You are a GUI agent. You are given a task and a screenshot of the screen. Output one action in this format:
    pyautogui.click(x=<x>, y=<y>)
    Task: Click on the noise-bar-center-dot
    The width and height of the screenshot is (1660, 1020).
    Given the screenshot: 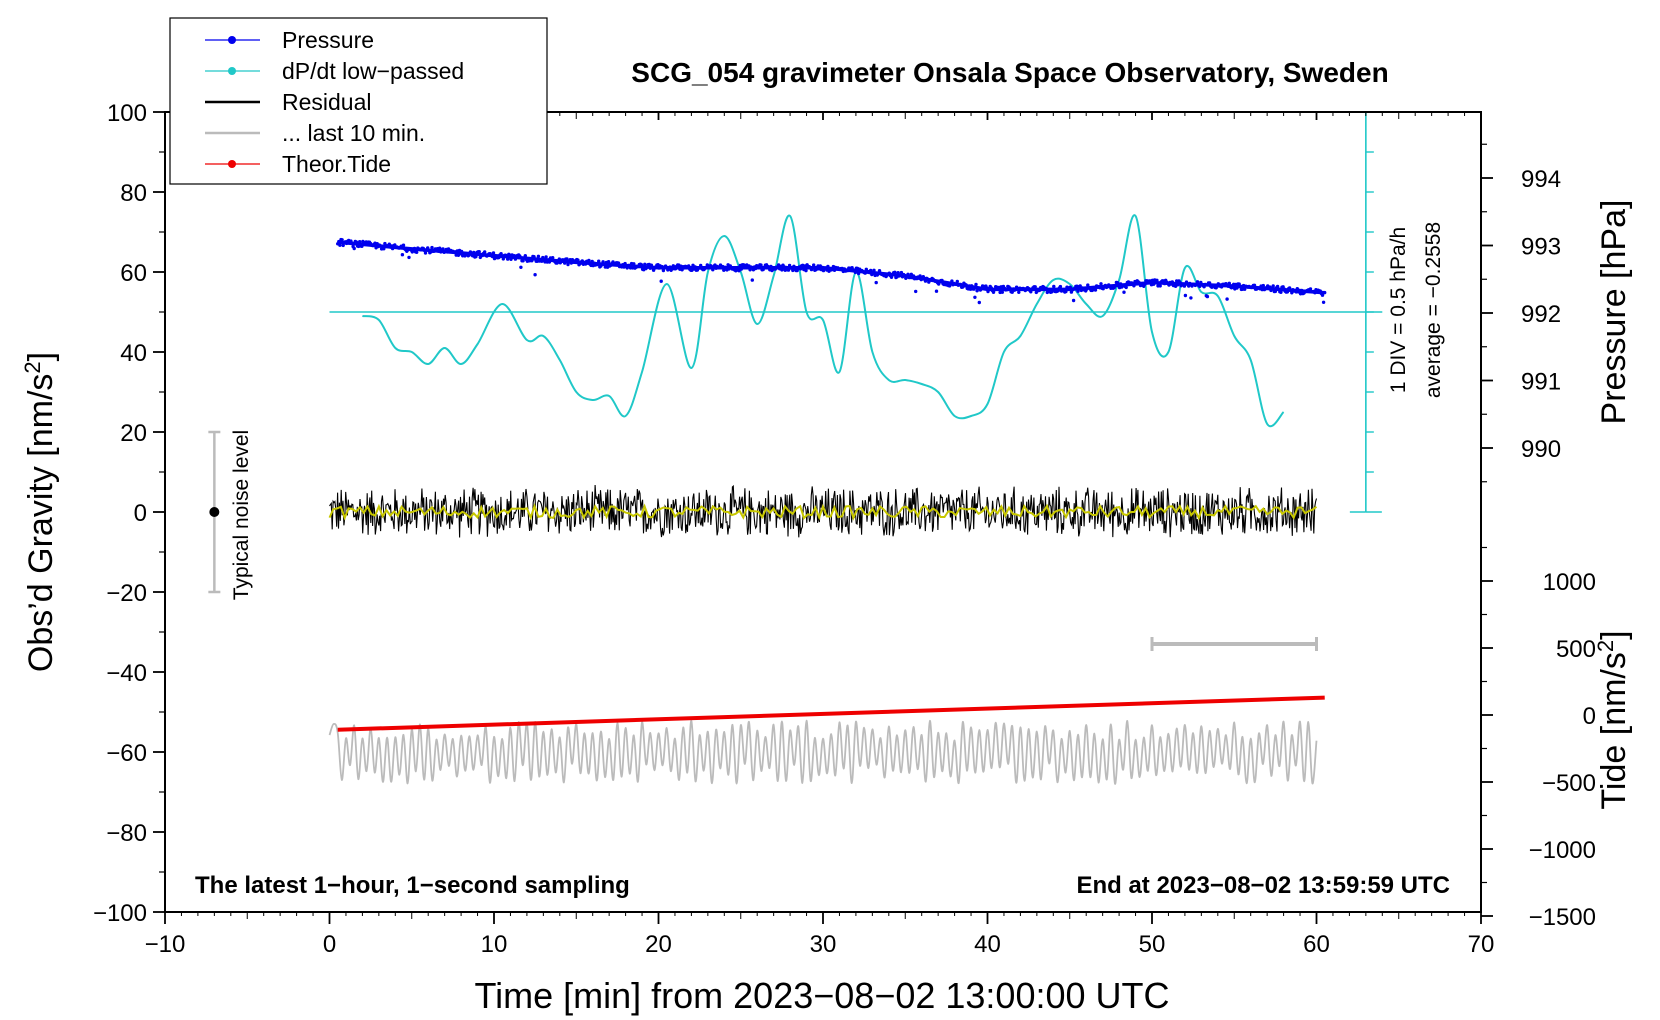 What is the action you would take?
    pyautogui.click(x=214, y=512)
    